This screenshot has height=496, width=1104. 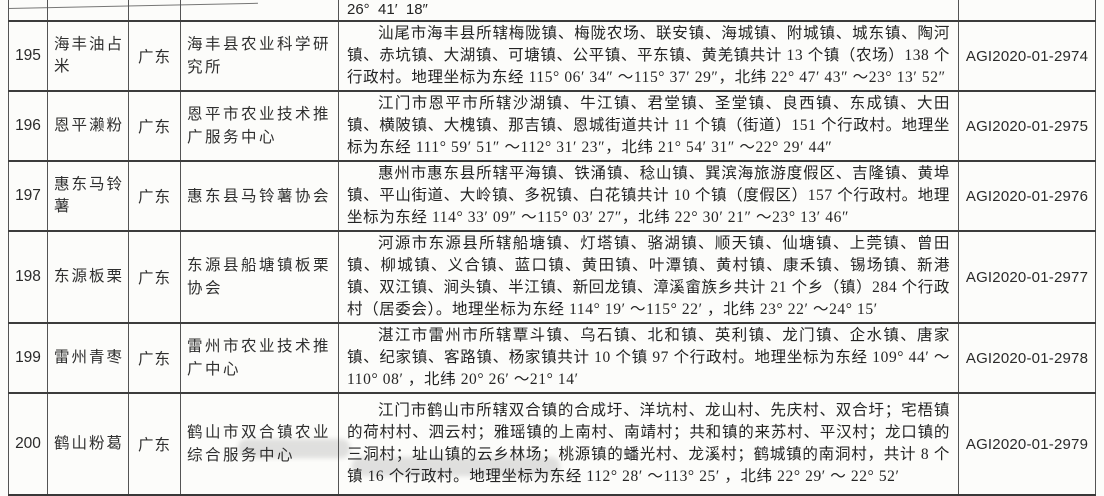 What do you see at coordinates (1027, 444) in the screenshot?
I see `certificate-number-cell: AGI2020-01-2979` at bounding box center [1027, 444].